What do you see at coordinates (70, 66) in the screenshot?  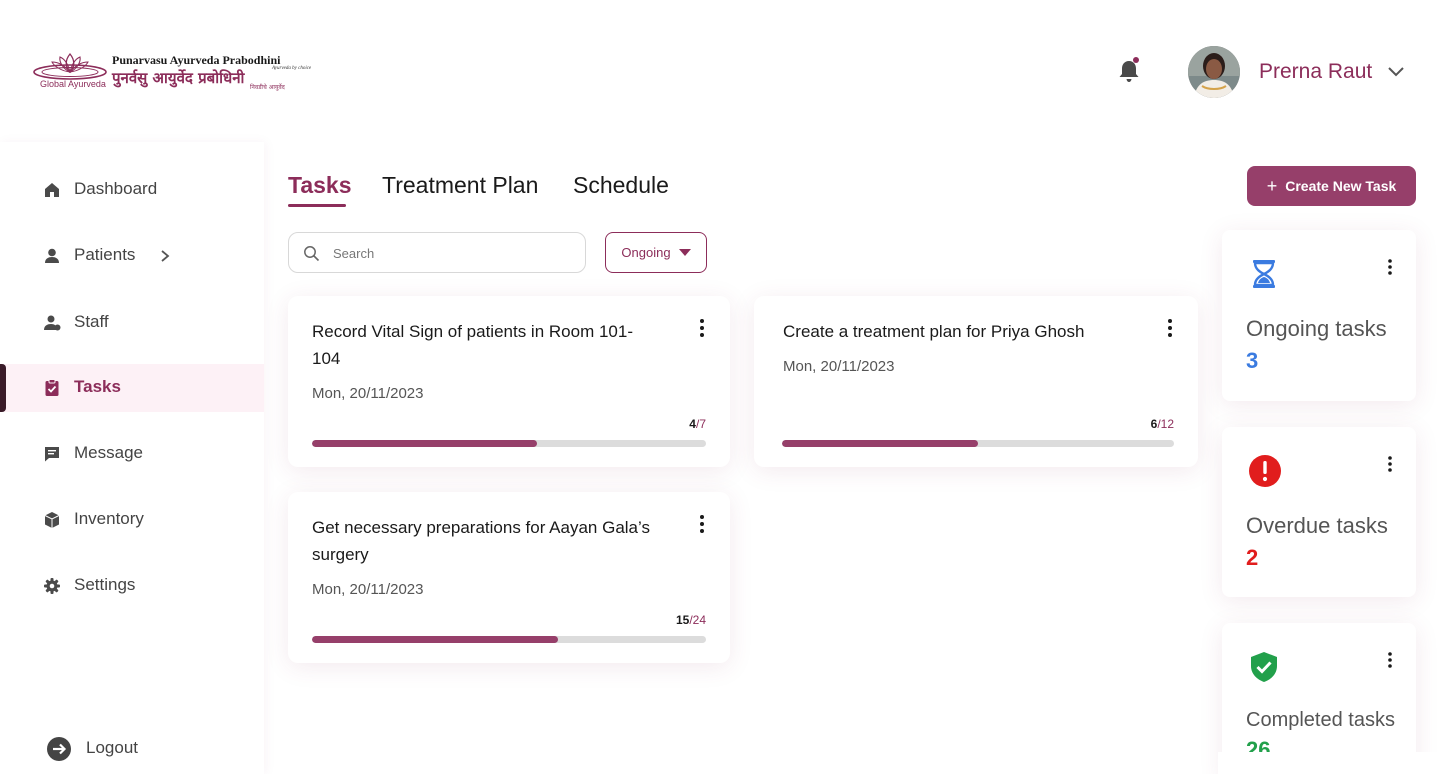 I see `lotus-logo-icon` at bounding box center [70, 66].